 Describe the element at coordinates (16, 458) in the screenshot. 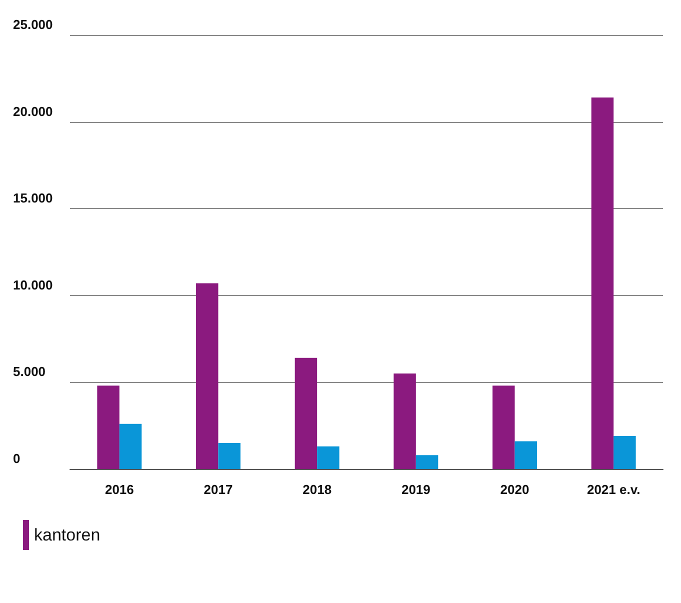

I see `y-tick-label: 0` at that location.